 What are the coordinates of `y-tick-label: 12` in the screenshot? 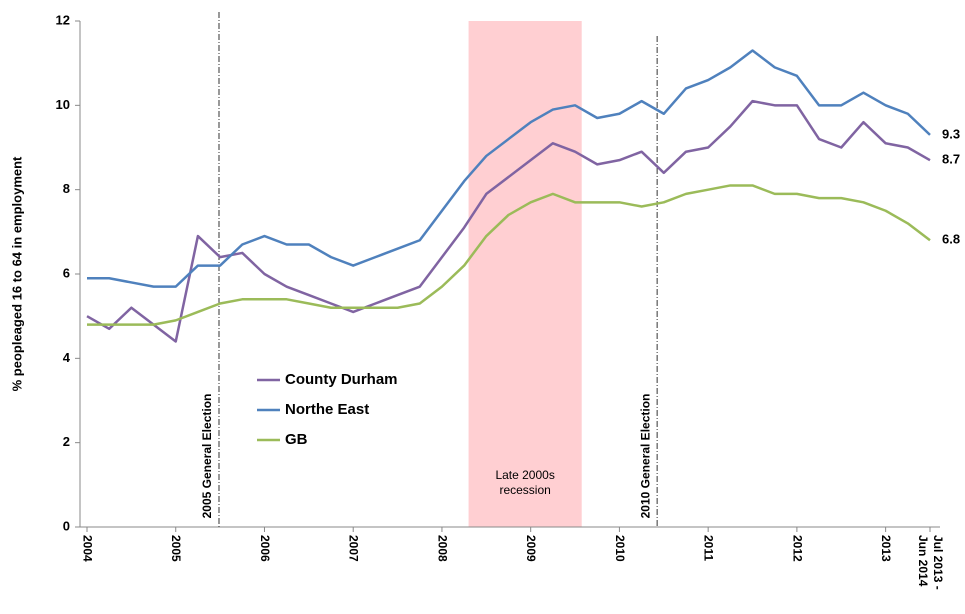 It's located at (63, 19).